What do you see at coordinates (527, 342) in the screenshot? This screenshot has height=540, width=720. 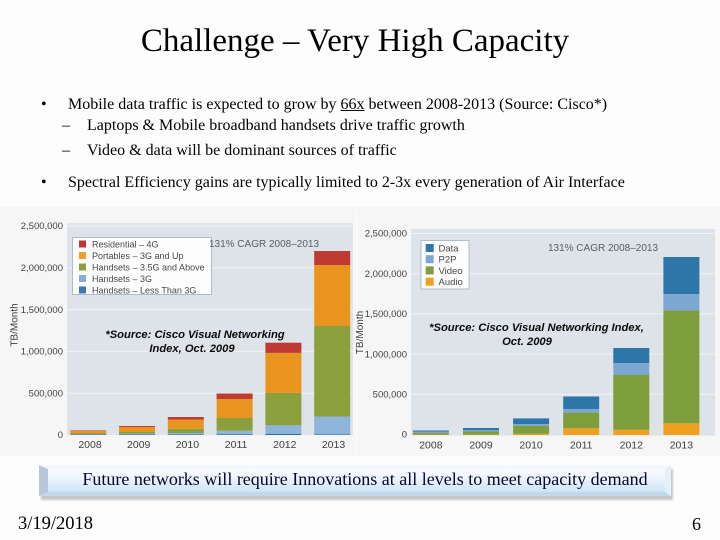 I see `svg-text: Oct. 2009` at bounding box center [527, 342].